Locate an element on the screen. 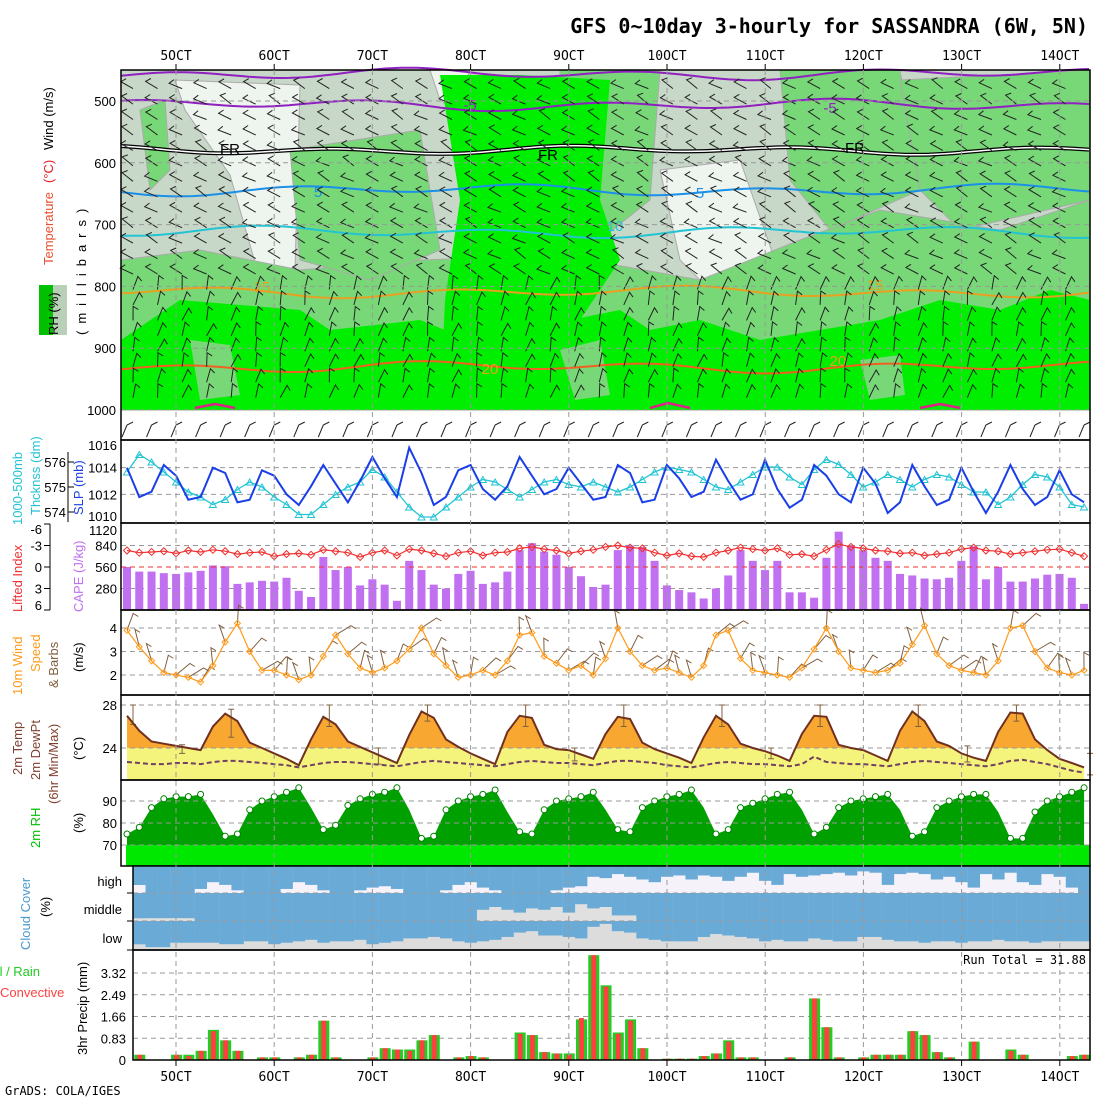 This screenshot has height=1100, width=1100. isotherm-label: FR is located at coordinates (855, 148).